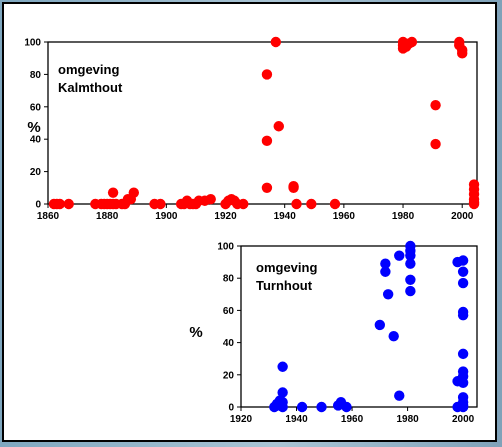  What do you see at coordinates (36, 107) in the screenshot?
I see `kalmthout-y-tick-label: 60` at bounding box center [36, 107].